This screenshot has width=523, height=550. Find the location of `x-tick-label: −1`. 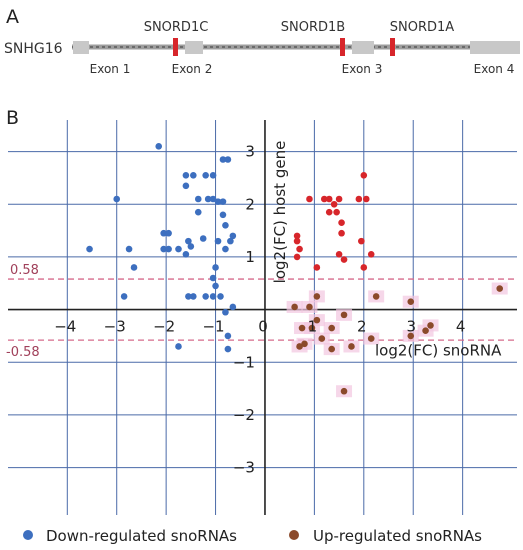

x-tick-label: −1 is located at coordinates (213, 327).